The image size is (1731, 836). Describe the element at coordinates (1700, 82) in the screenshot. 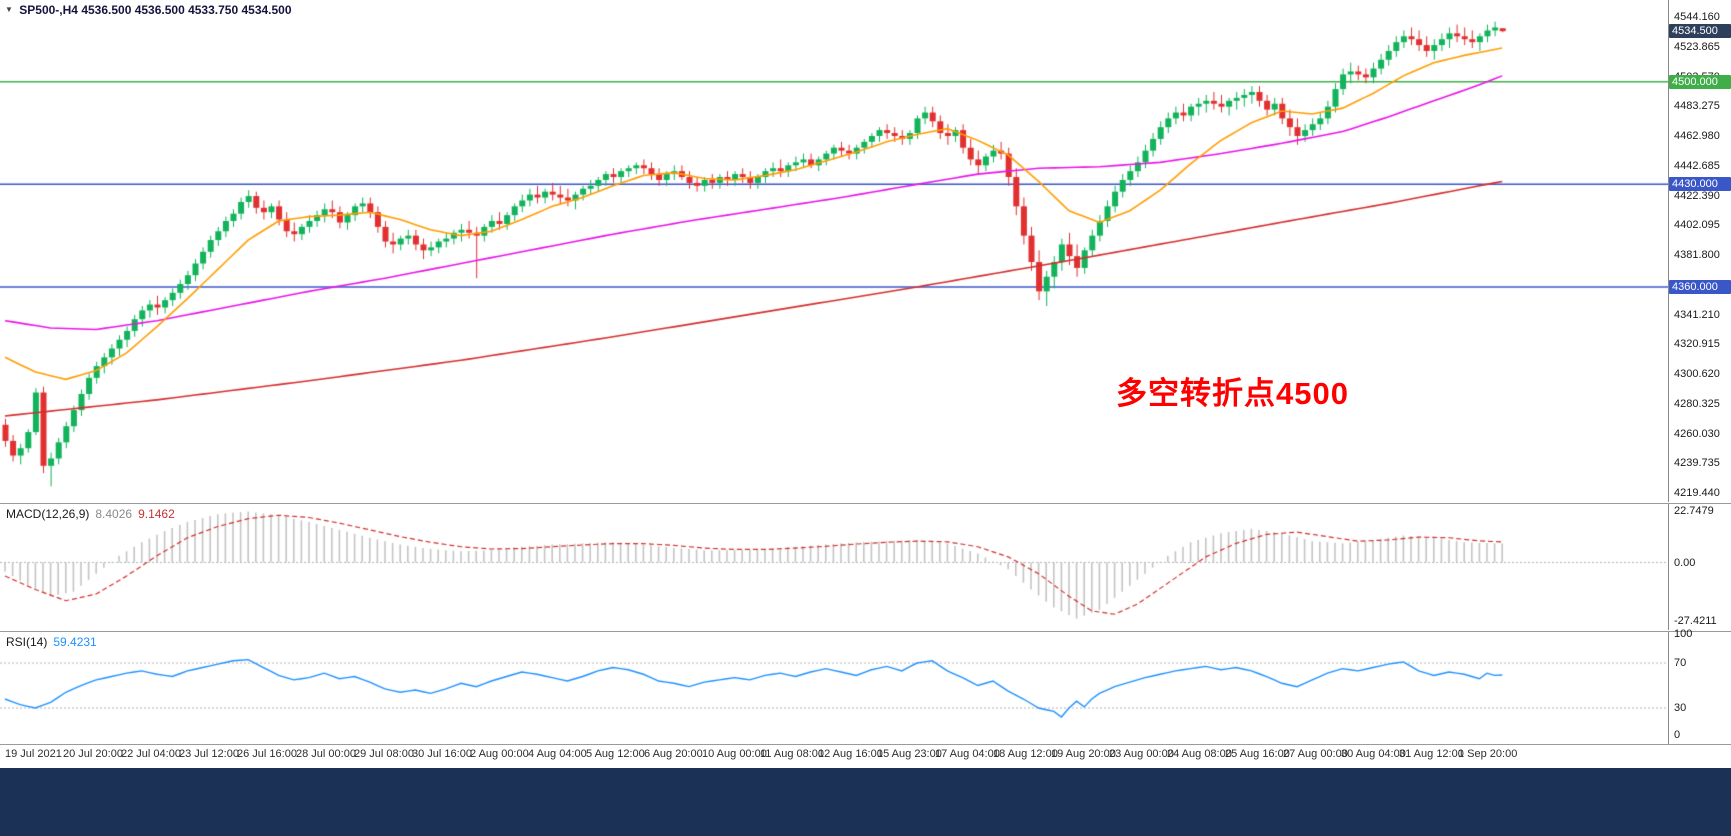

I see `hline-price-label: 4500.000` at that location.